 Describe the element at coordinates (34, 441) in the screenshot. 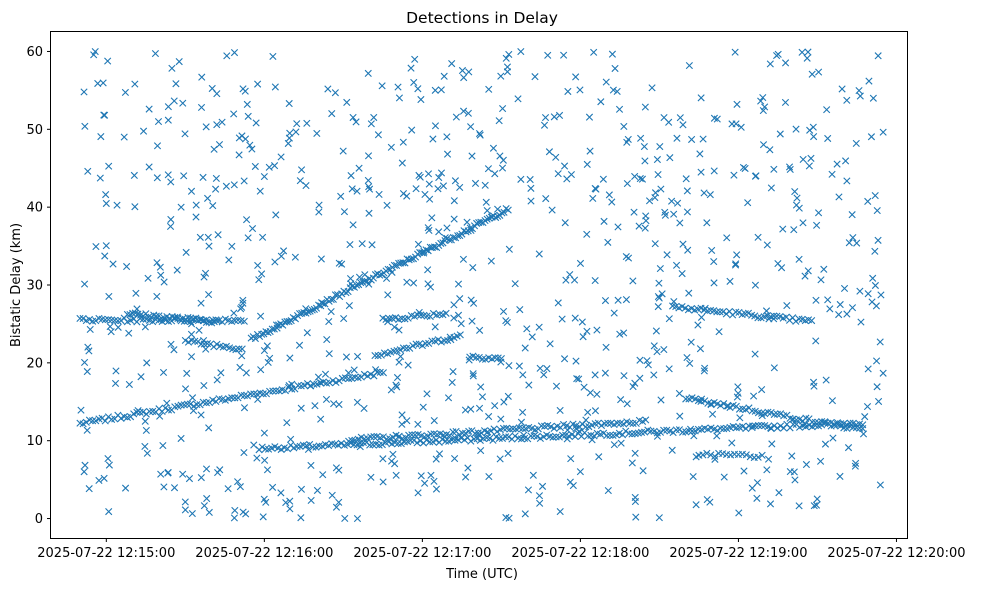

I see `y-tick-label: 10` at that location.